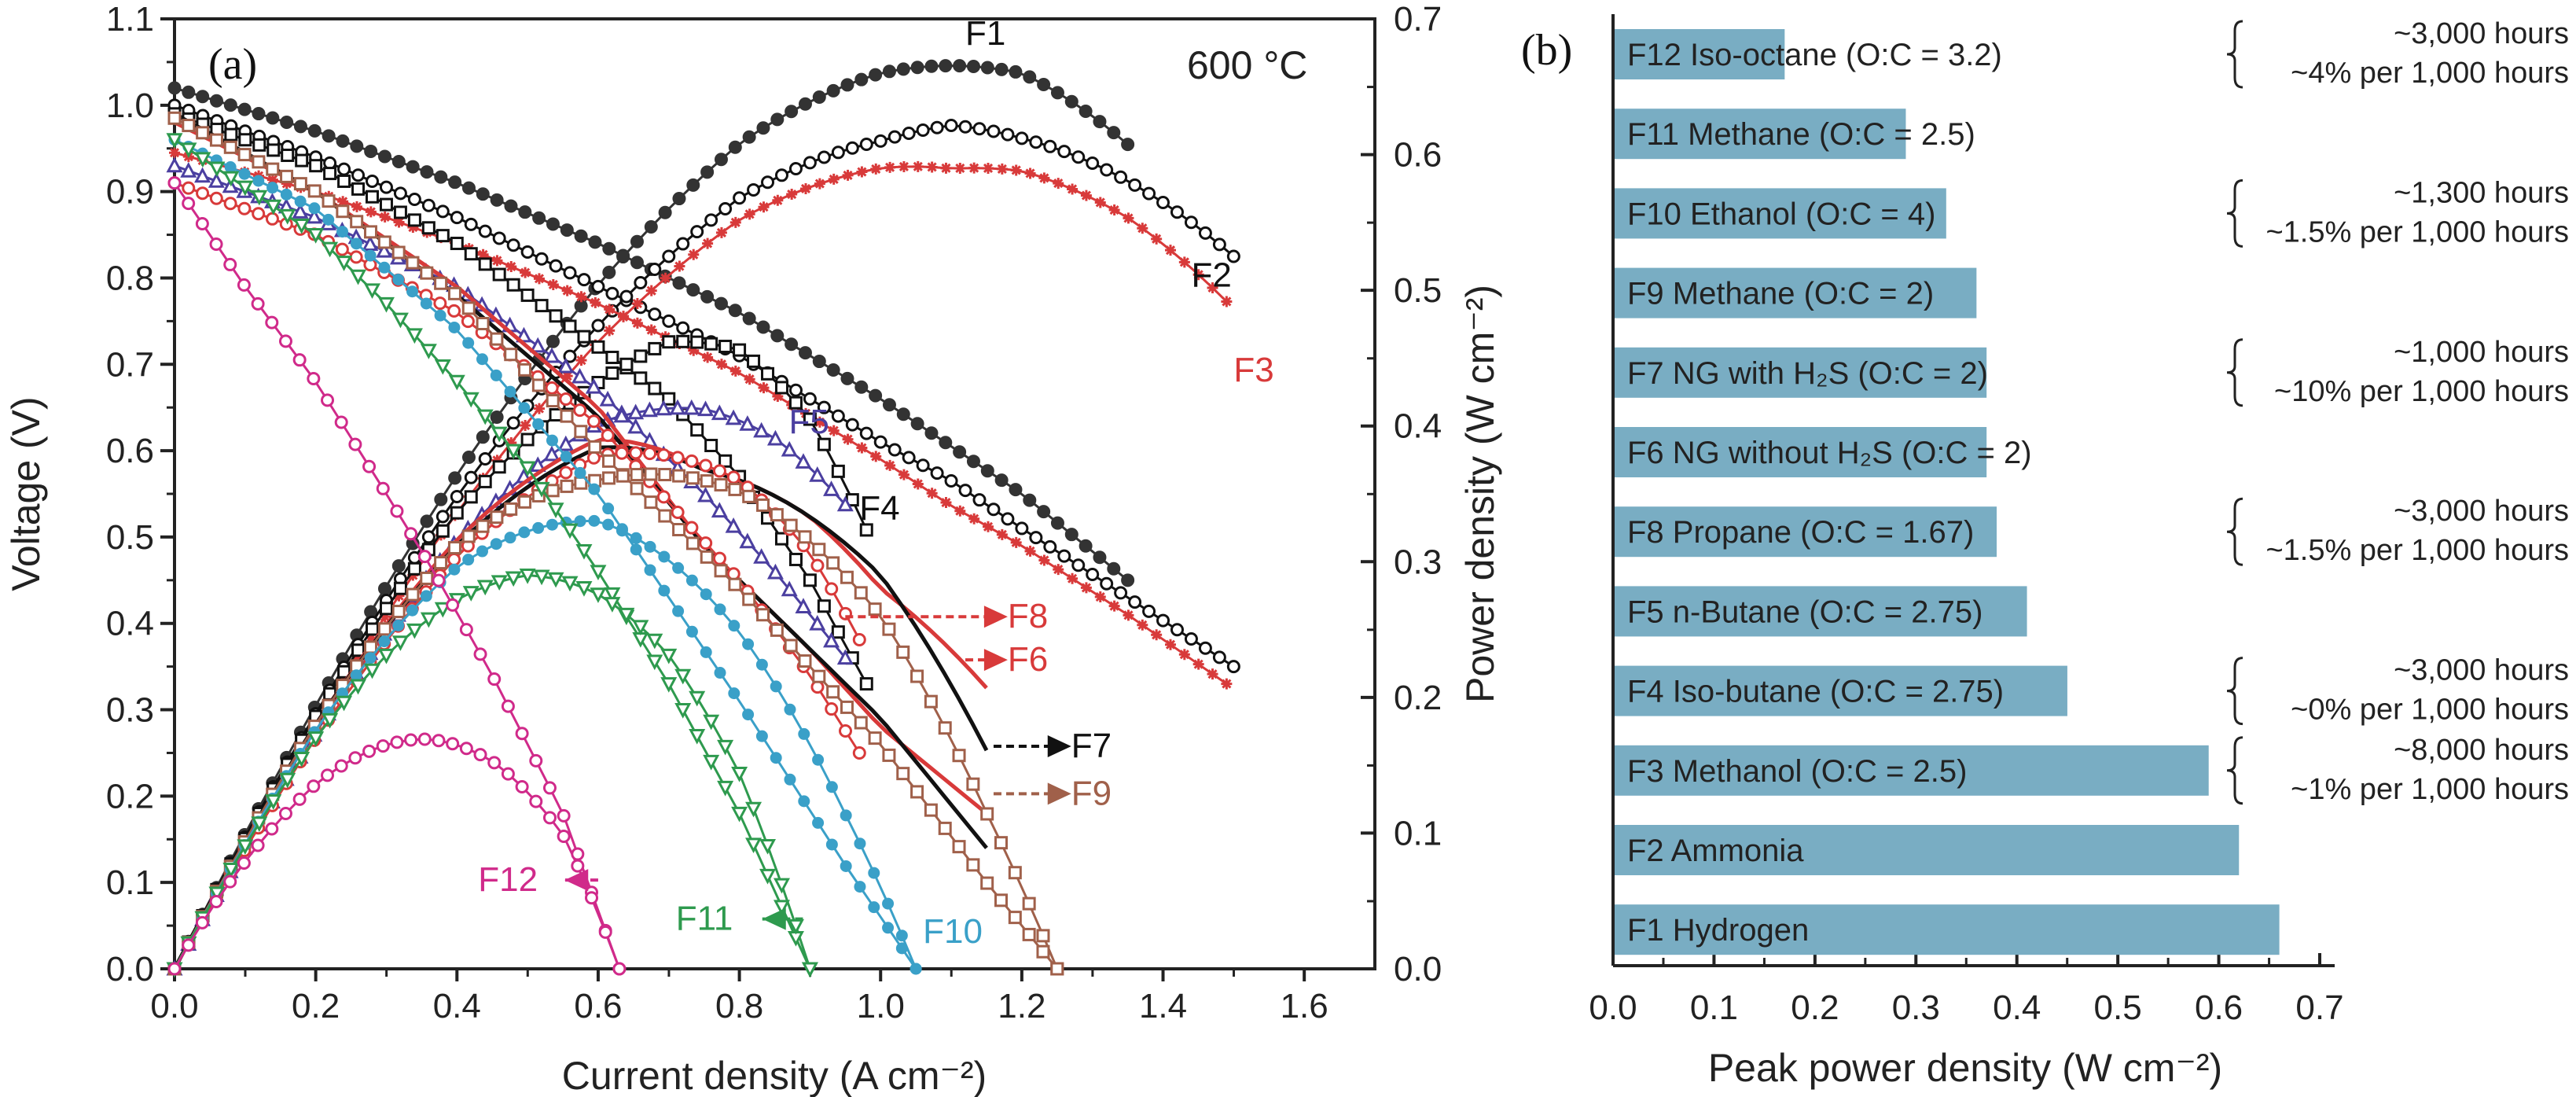 The image size is (2576, 1097). What do you see at coordinates (1253, 370) in the screenshot?
I see `series-label-f3: F3` at bounding box center [1253, 370].